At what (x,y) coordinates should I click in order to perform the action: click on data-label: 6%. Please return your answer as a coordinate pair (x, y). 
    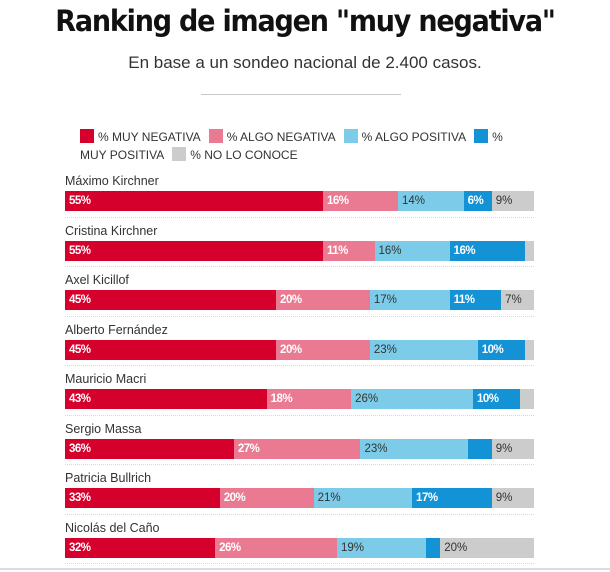
    Looking at the image, I should click on (475, 201).